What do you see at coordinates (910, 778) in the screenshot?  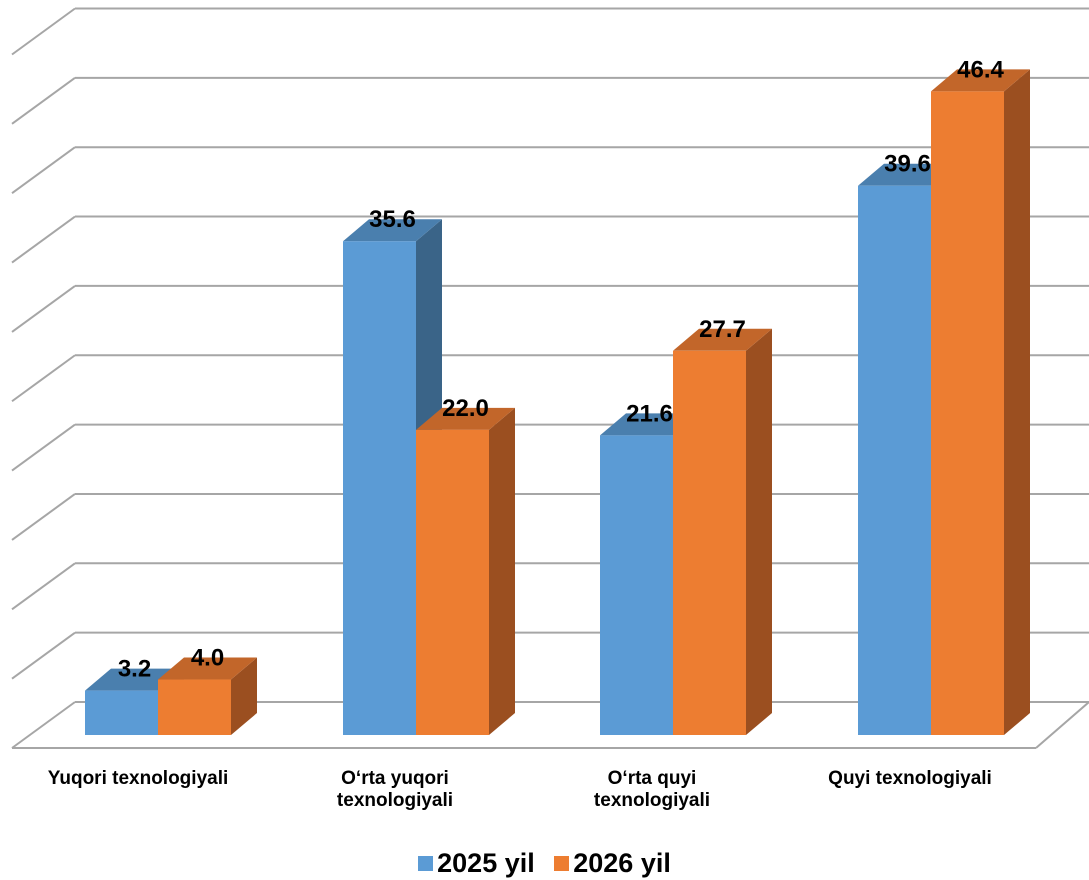 I see `category-label-3: Quyi texnologiyali` at bounding box center [910, 778].